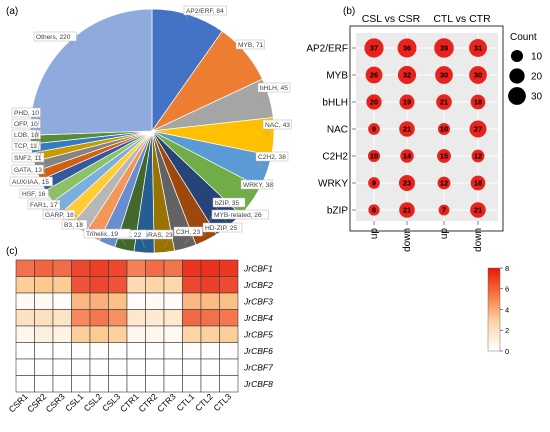 Image resolution: width=550 pixels, height=432 pixels. I want to click on pie-leader-line, so click(65, 209).